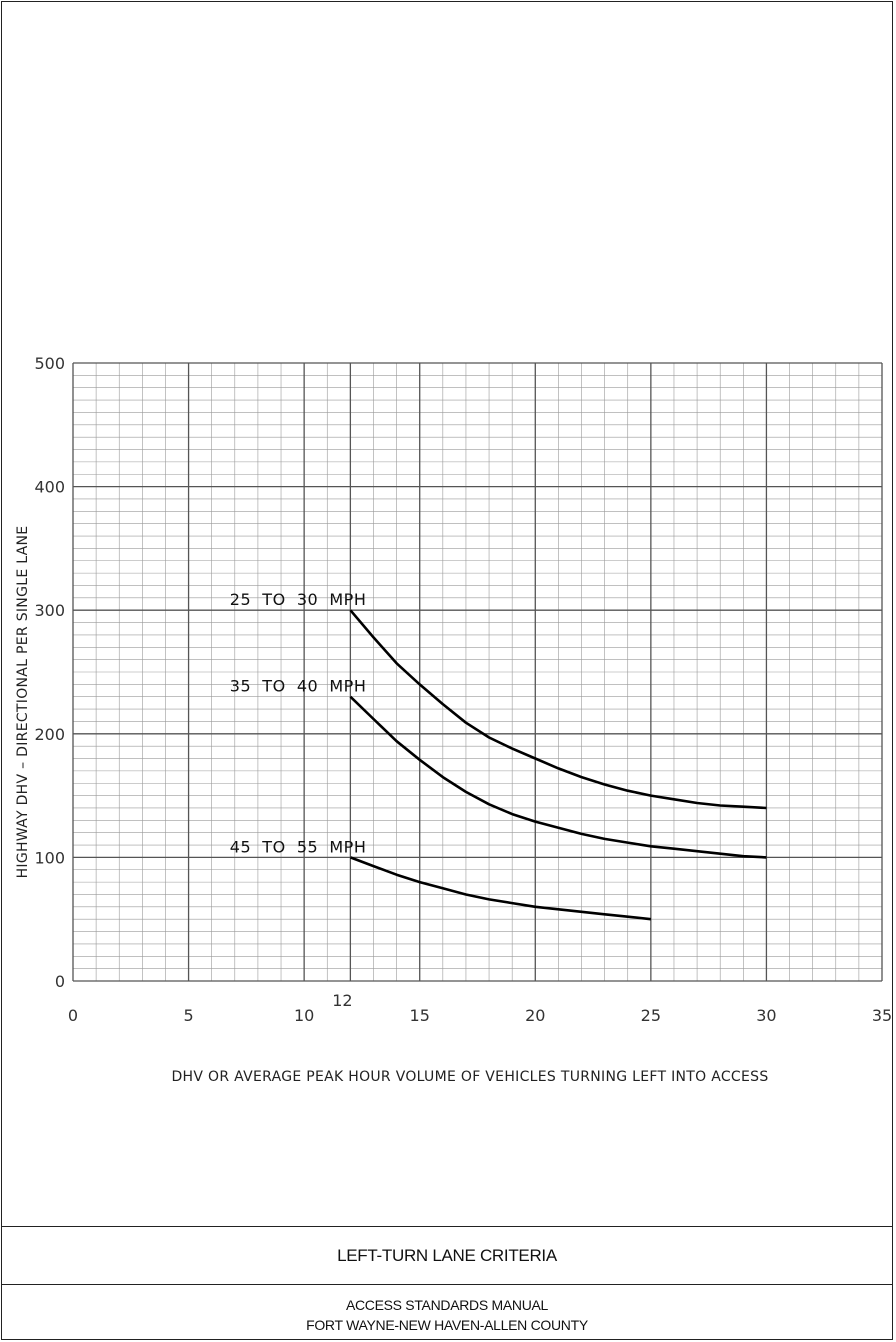 Image resolution: width=896 pixels, height=1342 pixels. Describe the element at coordinates (535, 1015) in the screenshot. I see `x-tick-label: 20` at that location.